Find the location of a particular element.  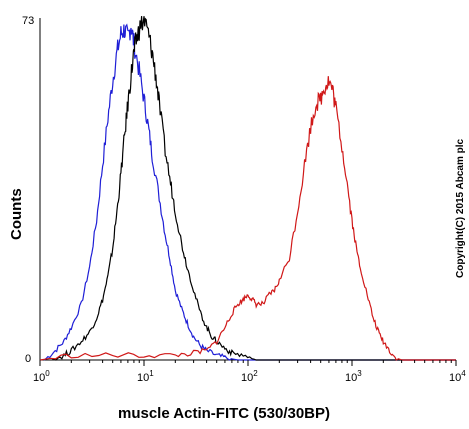

x-tick-label: 10³ is located at coordinates (353, 376).